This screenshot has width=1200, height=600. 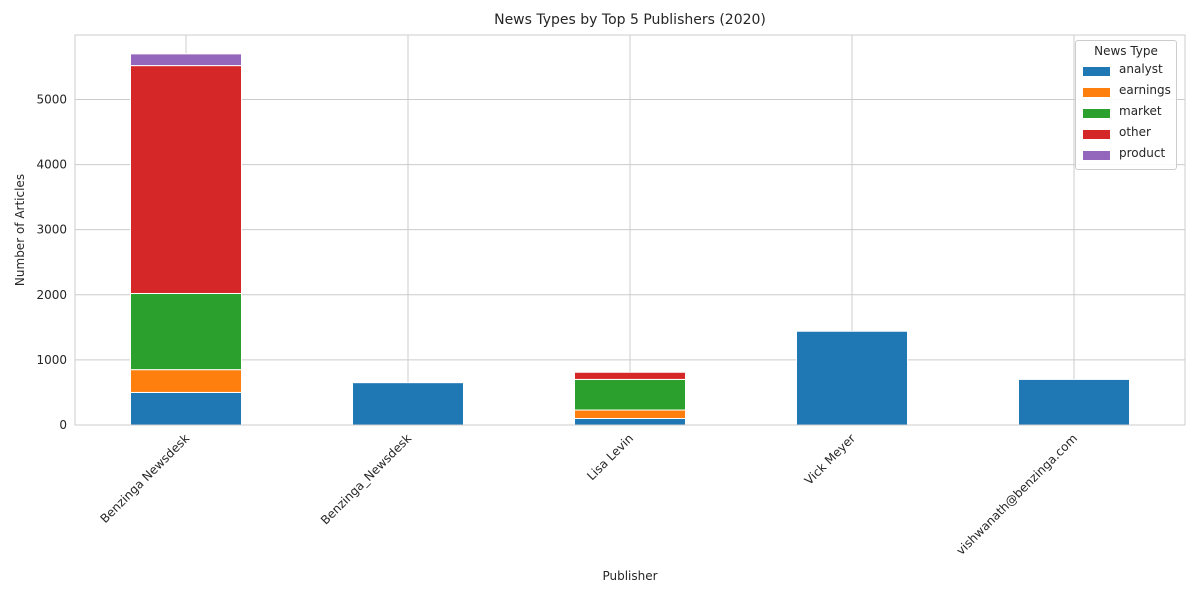 I want to click on legend-title: News Type, so click(x=1126, y=51).